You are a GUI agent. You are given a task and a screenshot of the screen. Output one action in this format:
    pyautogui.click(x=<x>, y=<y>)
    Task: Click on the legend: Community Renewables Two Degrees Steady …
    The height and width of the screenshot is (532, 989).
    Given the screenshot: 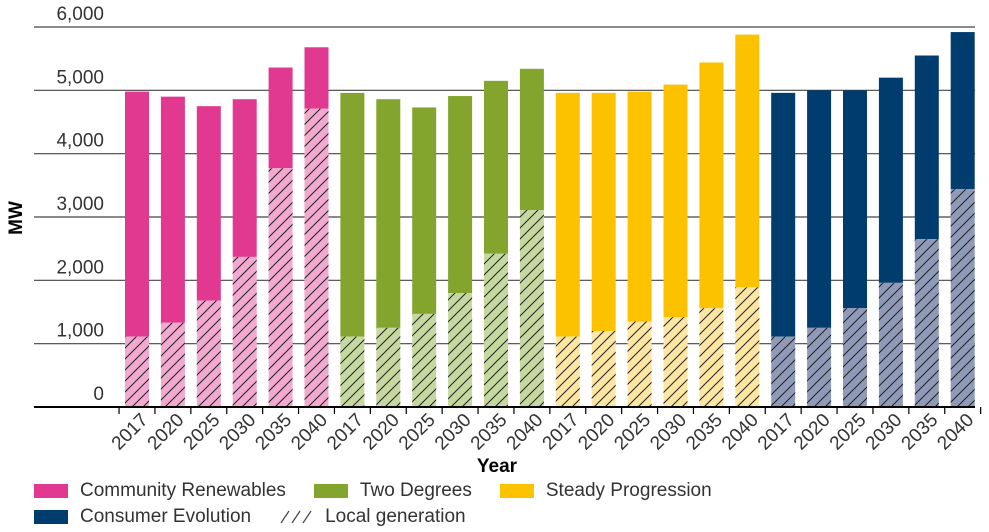 What is the action you would take?
    pyautogui.click(x=504, y=504)
    